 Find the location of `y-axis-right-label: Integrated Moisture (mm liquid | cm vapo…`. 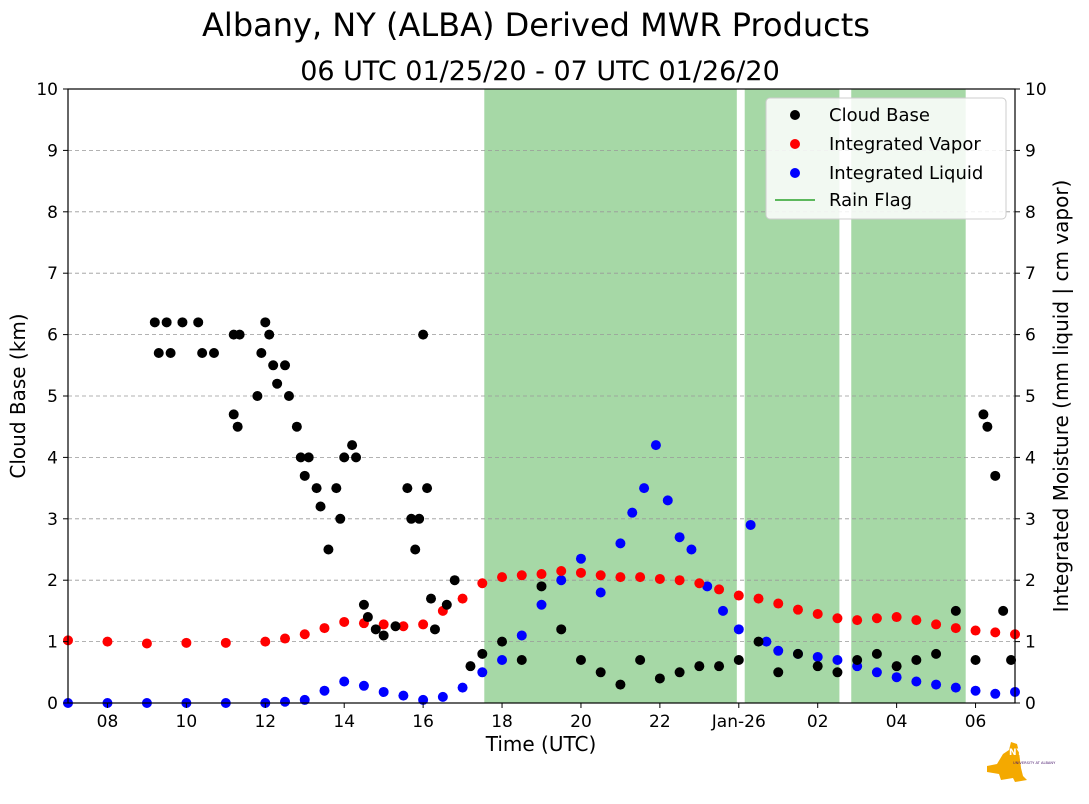

y-axis-right-label: Integrated Moisture (mm liquid | cm vapo… is located at coordinates (1061, 396).